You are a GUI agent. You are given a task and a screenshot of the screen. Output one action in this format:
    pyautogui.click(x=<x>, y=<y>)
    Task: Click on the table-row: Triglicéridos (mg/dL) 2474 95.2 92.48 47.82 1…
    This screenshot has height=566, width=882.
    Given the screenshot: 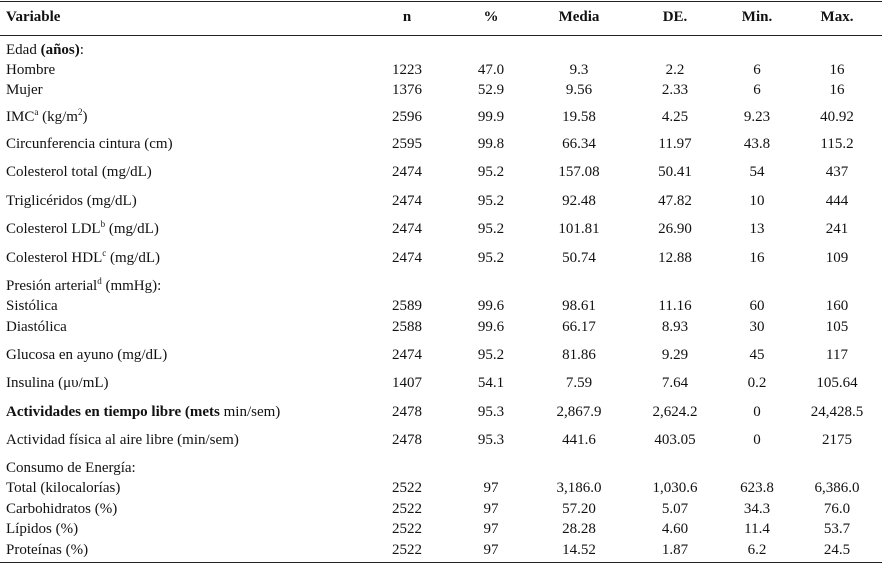 What is the action you would take?
    pyautogui.click(x=441, y=201)
    